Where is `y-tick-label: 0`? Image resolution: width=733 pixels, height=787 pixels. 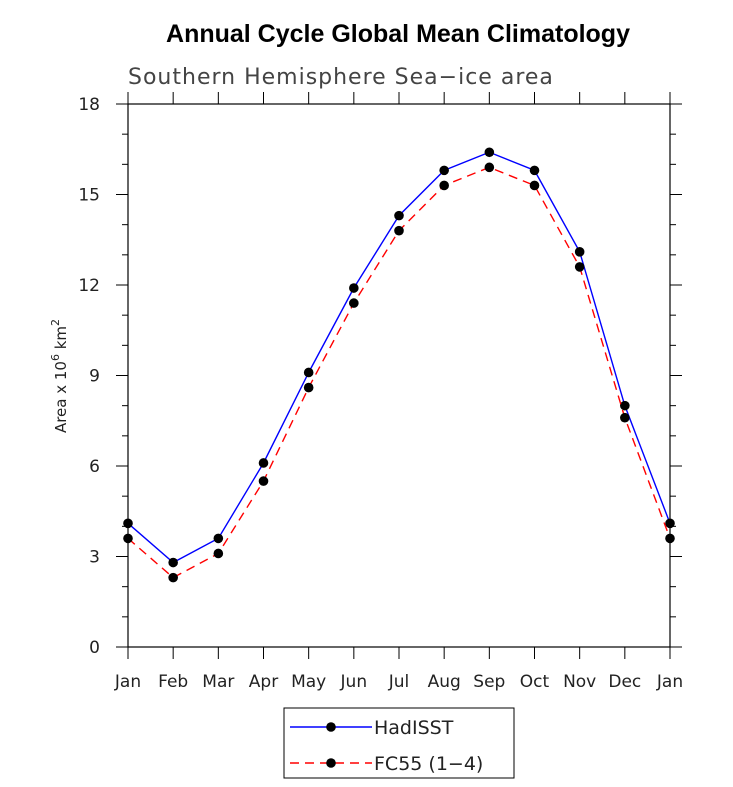
y-tick-label: 0 is located at coordinates (94, 648).